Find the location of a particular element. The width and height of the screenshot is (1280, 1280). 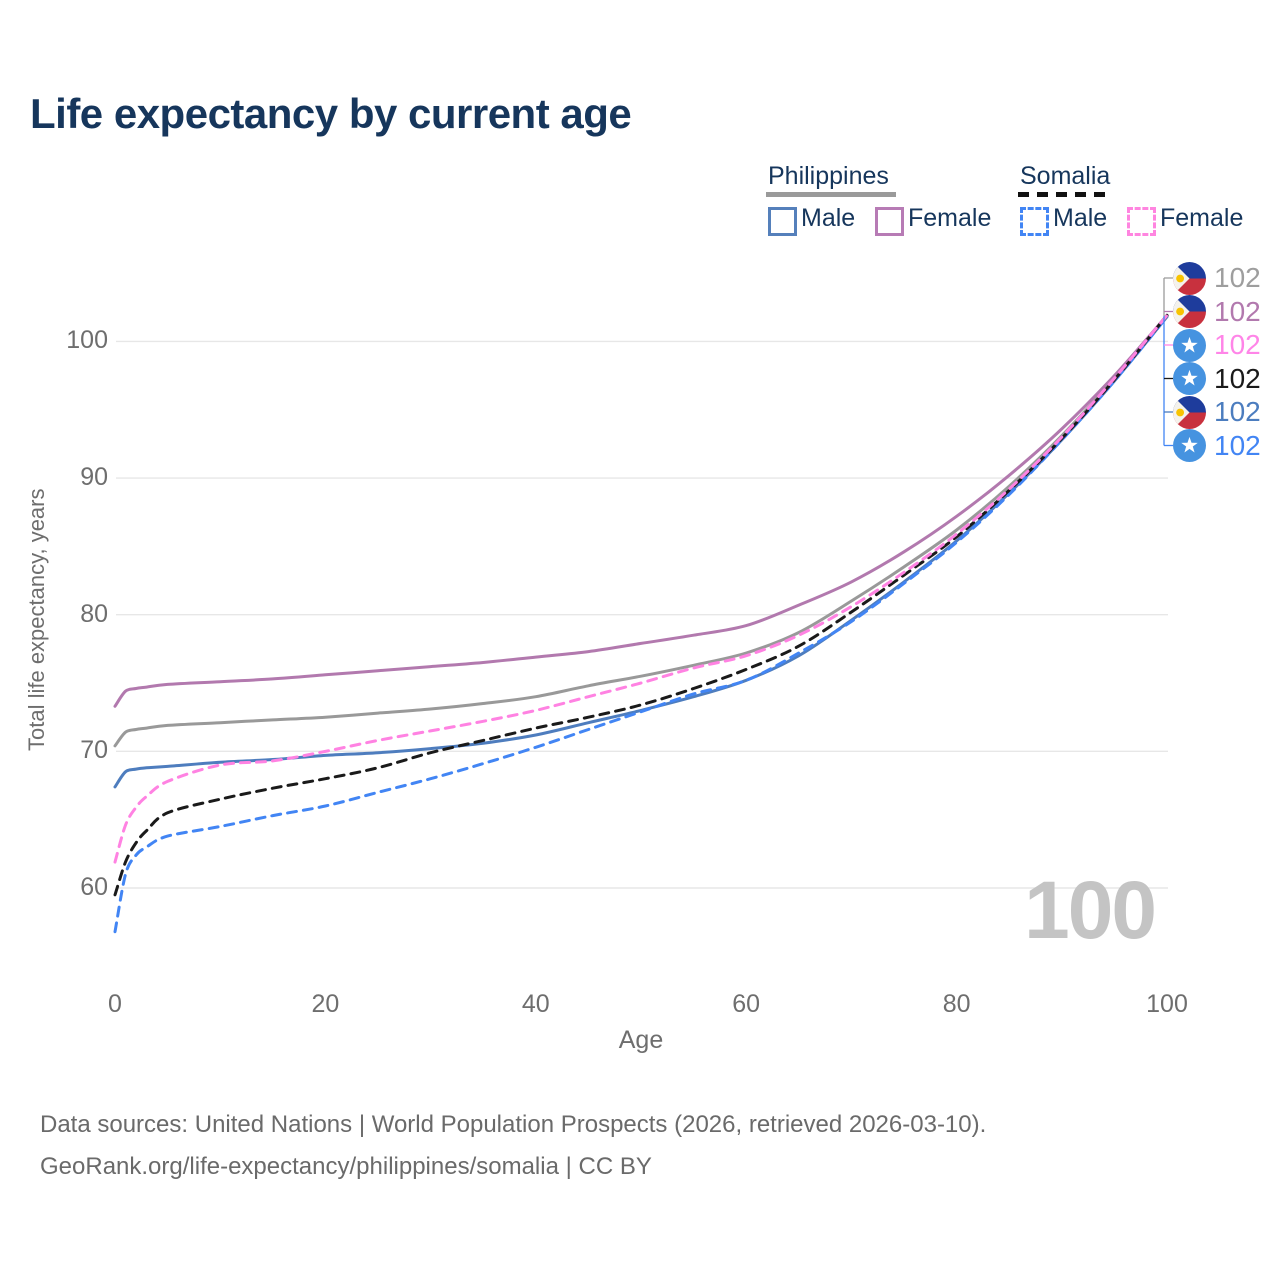

legend-group-somalia: Somalia is located at coordinates (1065, 176).